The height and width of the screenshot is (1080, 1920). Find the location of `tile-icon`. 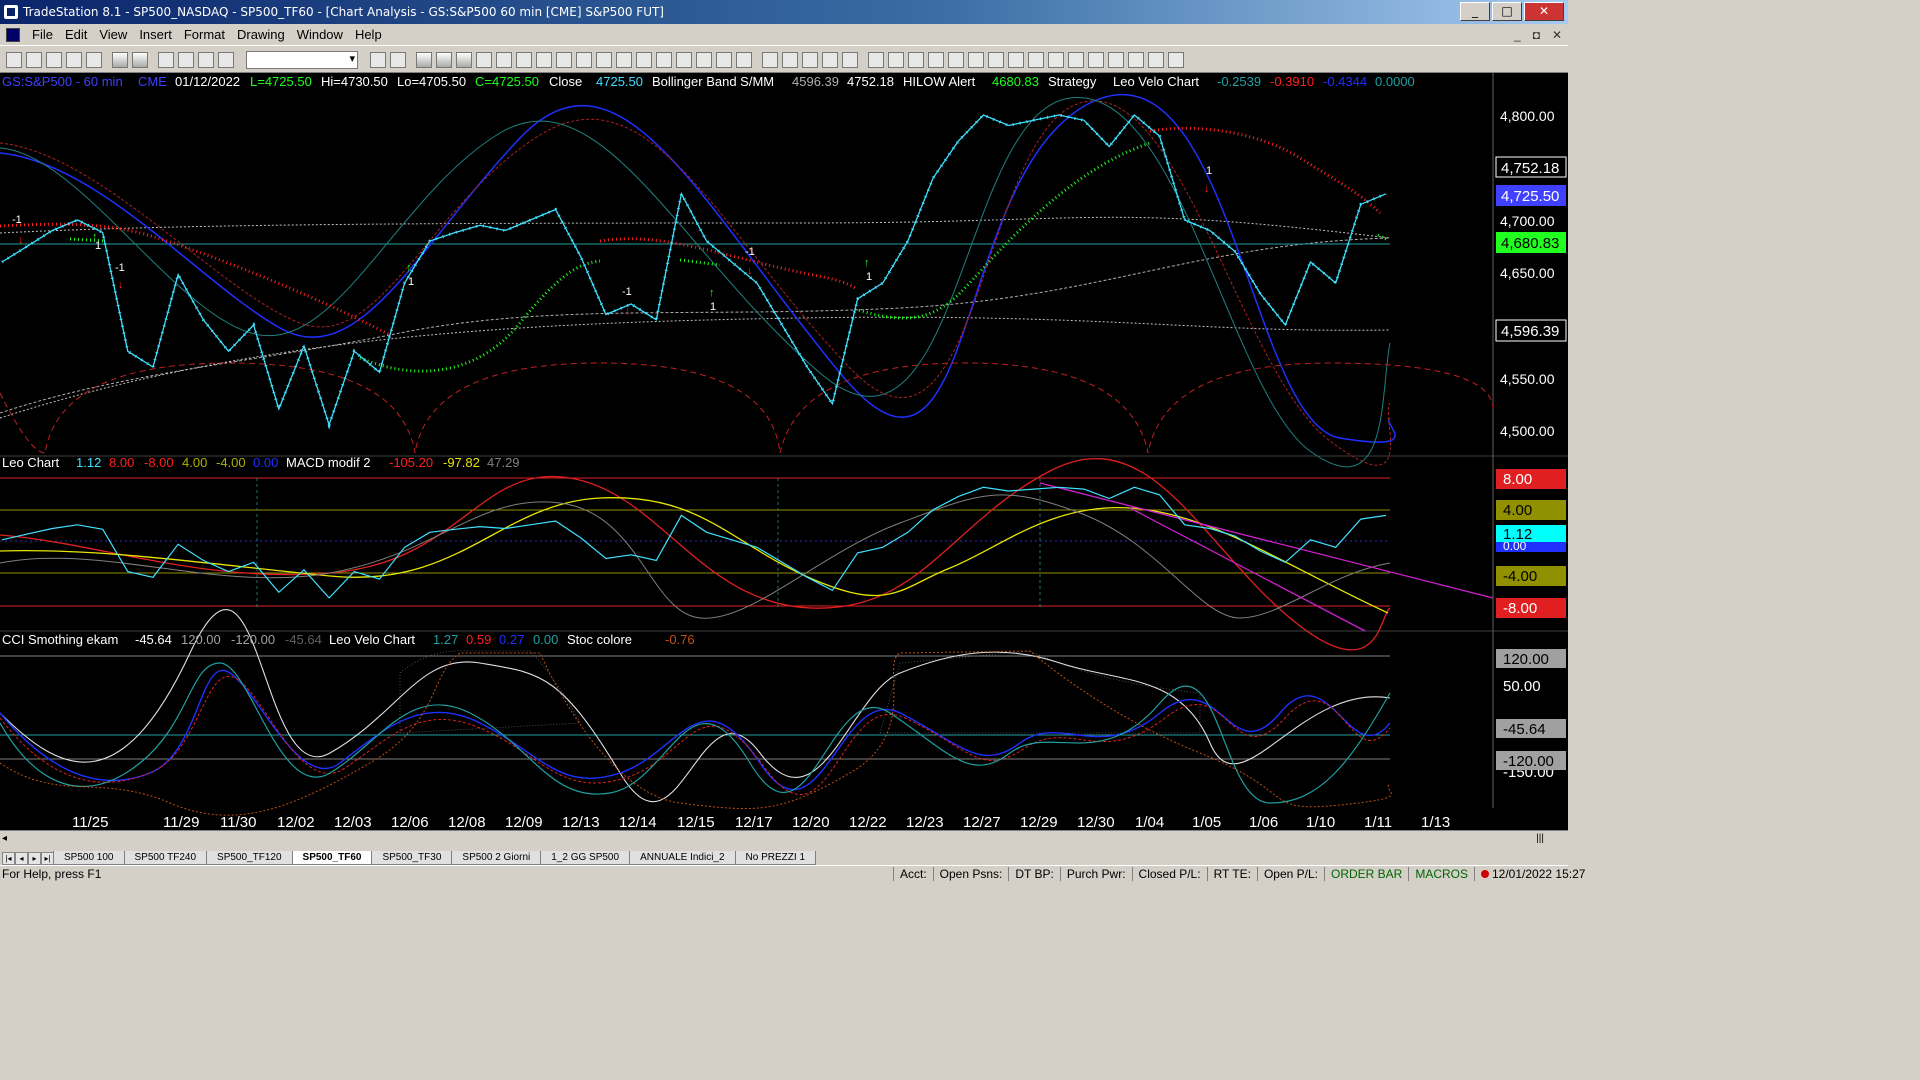

tile-icon is located at coordinates (206, 59).